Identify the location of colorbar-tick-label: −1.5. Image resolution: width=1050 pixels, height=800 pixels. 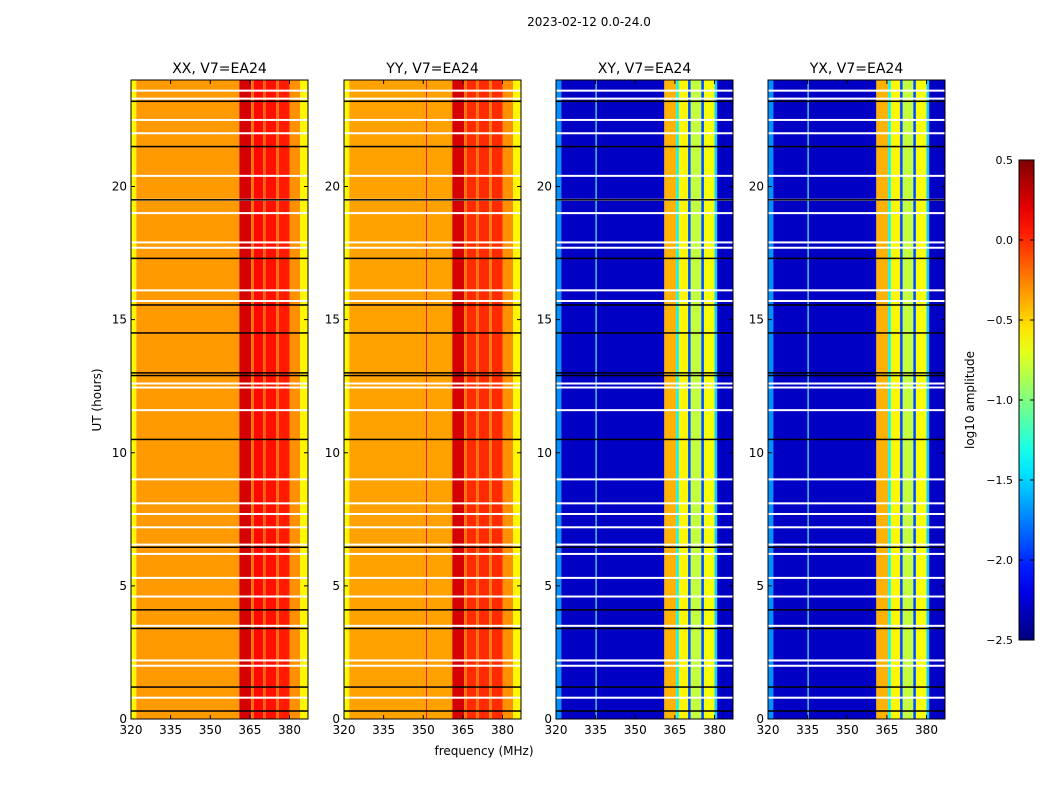
(999, 480).